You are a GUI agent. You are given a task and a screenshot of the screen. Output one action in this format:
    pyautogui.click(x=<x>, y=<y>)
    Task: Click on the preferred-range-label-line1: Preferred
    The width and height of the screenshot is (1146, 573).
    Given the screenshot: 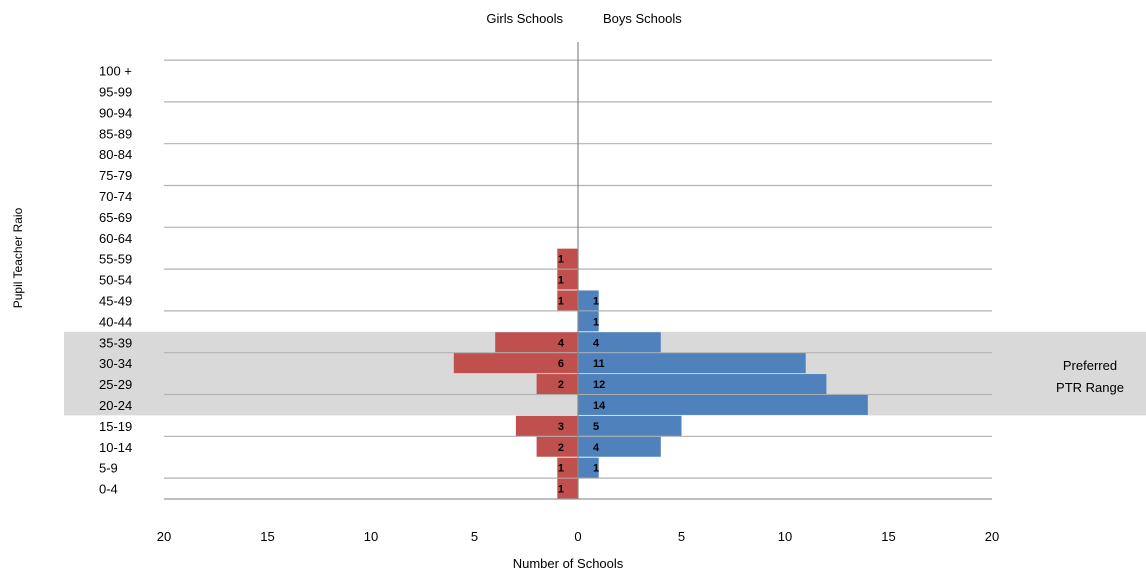 What is the action you would take?
    pyautogui.click(x=1090, y=365)
    